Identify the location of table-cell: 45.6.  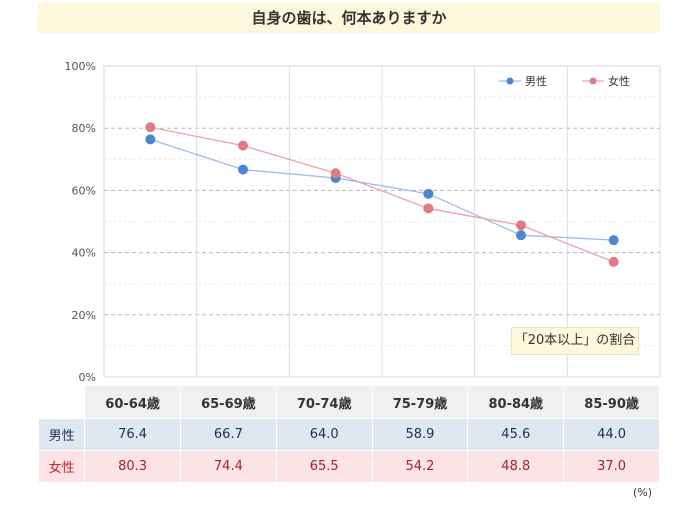
(516, 434).